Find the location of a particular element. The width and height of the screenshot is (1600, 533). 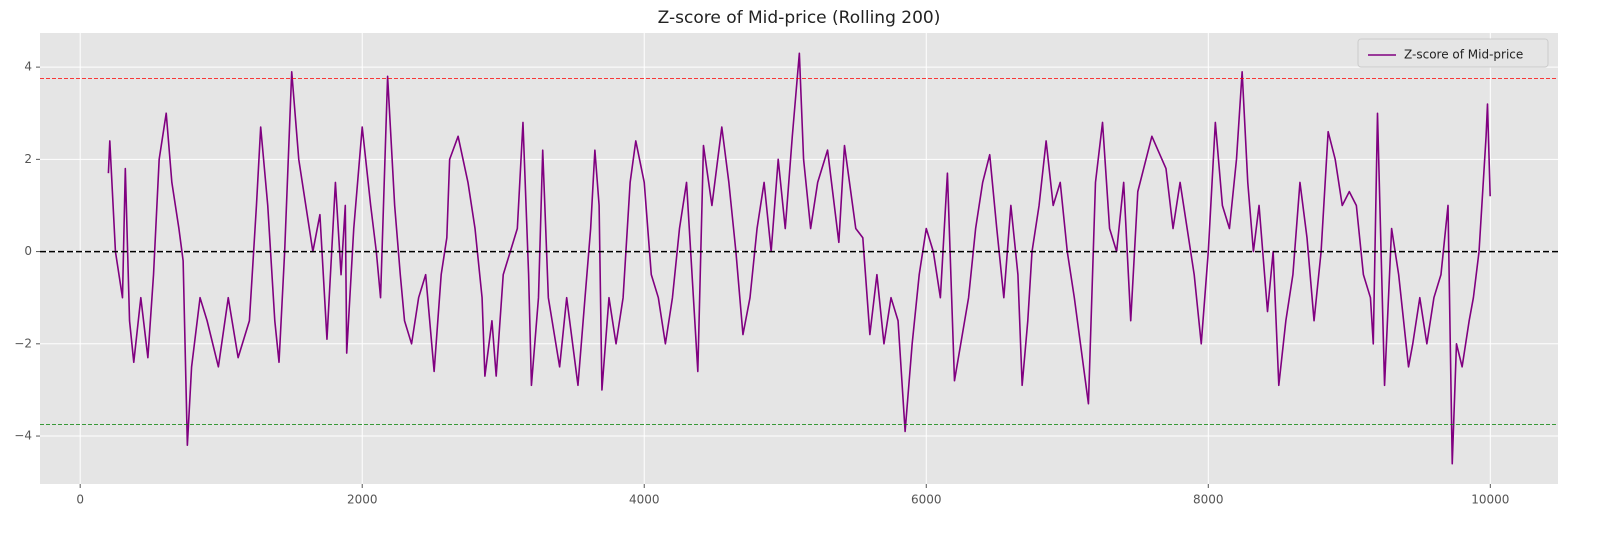

chart-title: Z-score of Mid-price (Rolling 200) is located at coordinates (799, 18).